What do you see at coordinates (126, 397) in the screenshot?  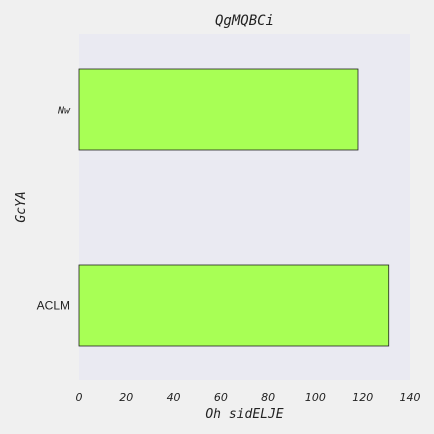 I see `x-tick-label: 20` at bounding box center [126, 397].